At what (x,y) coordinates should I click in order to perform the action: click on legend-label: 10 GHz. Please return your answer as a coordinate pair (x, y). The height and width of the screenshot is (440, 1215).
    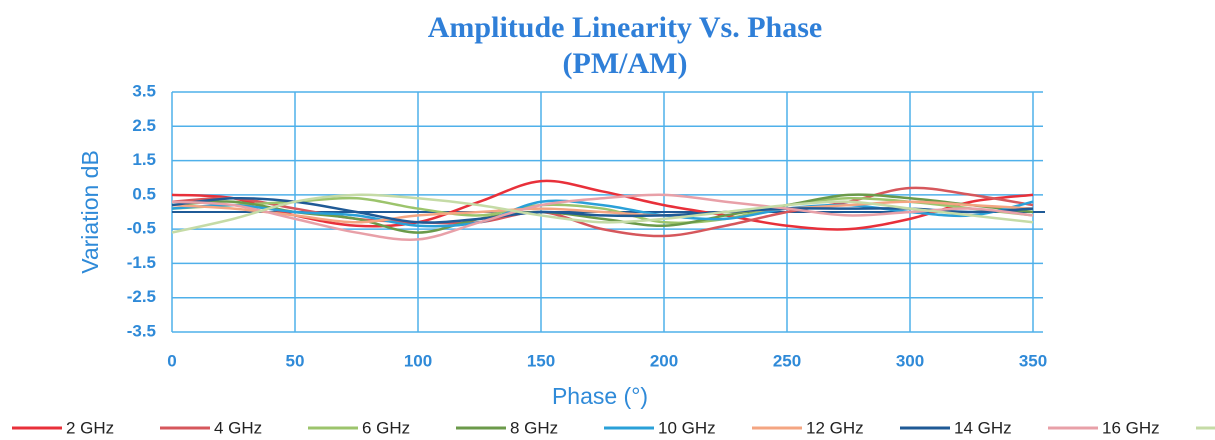
    Looking at the image, I should click on (687, 427).